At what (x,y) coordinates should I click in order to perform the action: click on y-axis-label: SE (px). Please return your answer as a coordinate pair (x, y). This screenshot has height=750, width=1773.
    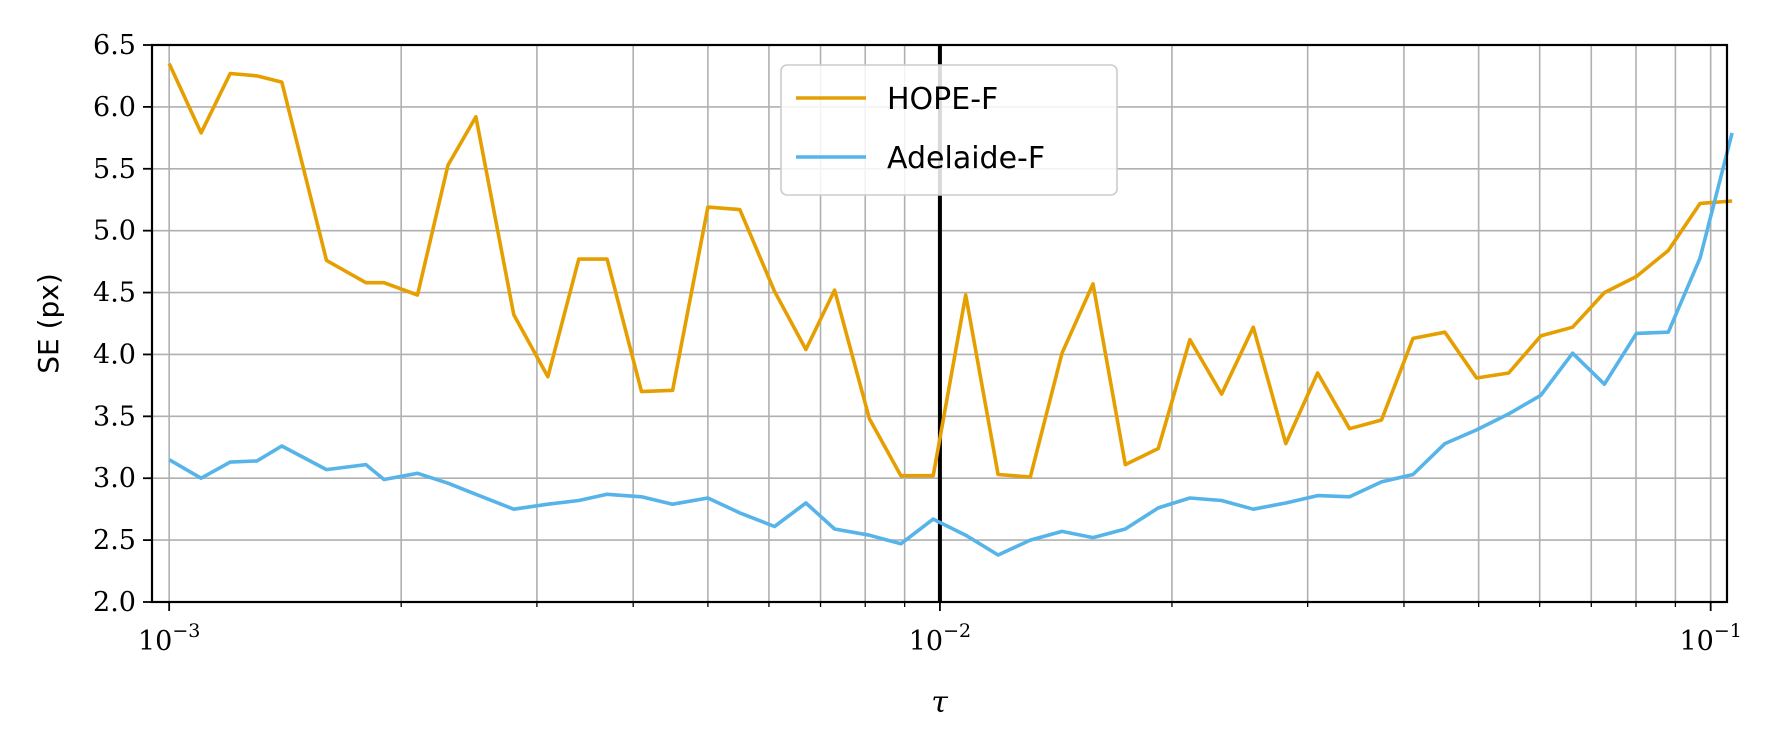
    Looking at the image, I should click on (48, 323).